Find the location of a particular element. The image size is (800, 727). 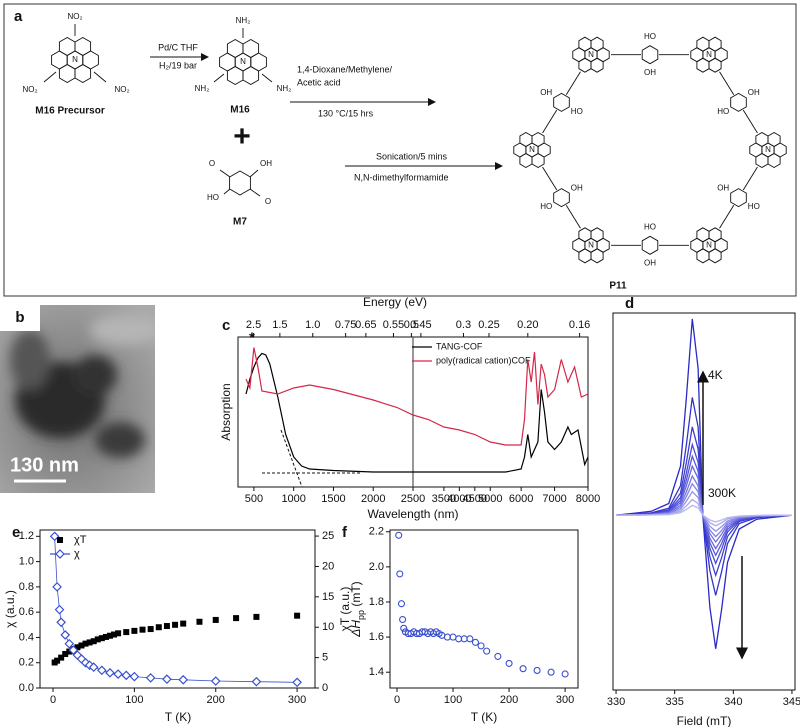

legend-label: TANG-COF is located at coordinates (459, 346).